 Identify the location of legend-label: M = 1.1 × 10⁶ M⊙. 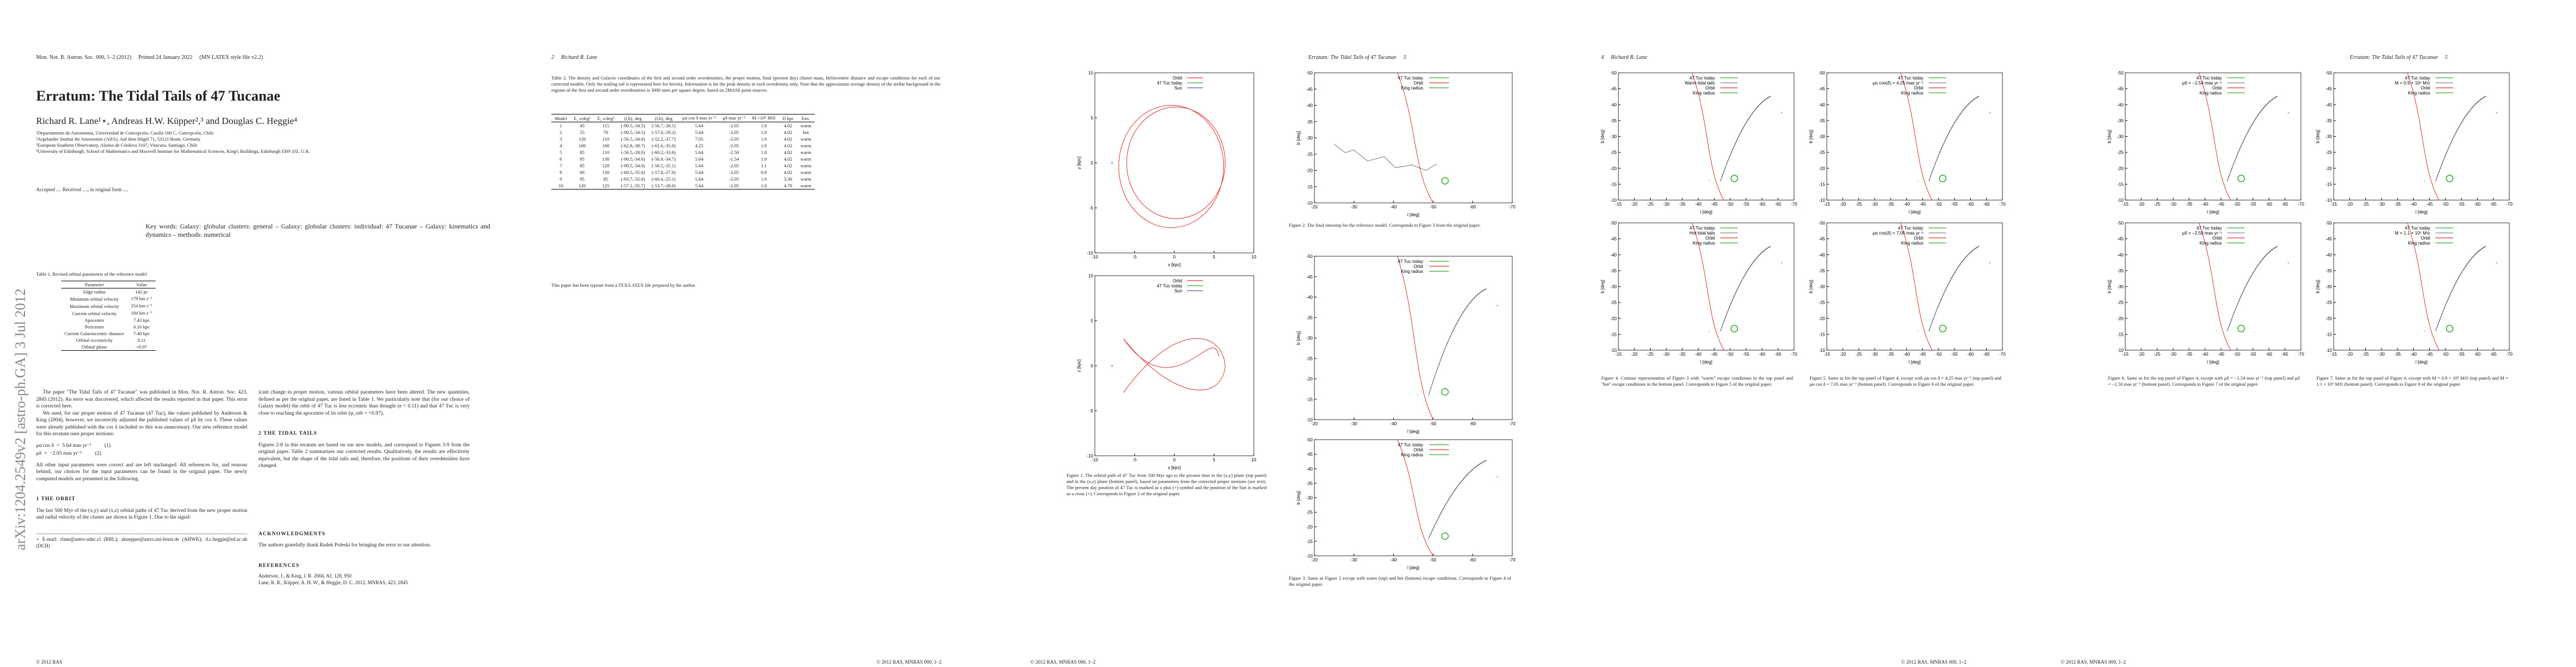
(2412, 233).